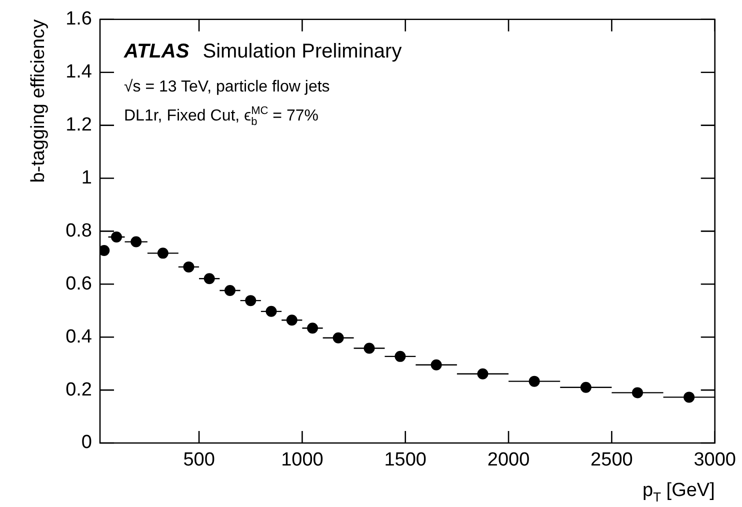  I want to click on y-tick-label: 1.2, so click(79, 125).